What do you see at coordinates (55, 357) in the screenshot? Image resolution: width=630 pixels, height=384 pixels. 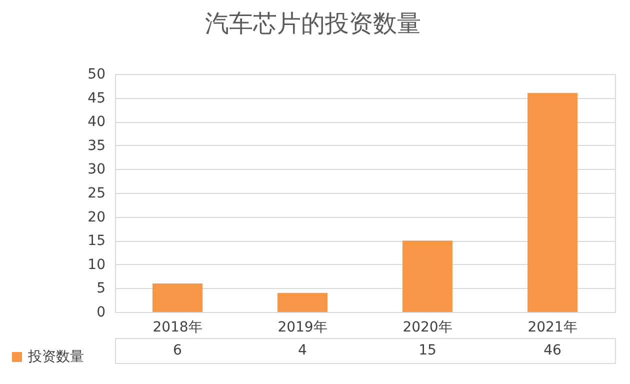 I see `legend-label: 投资数量` at bounding box center [55, 357].